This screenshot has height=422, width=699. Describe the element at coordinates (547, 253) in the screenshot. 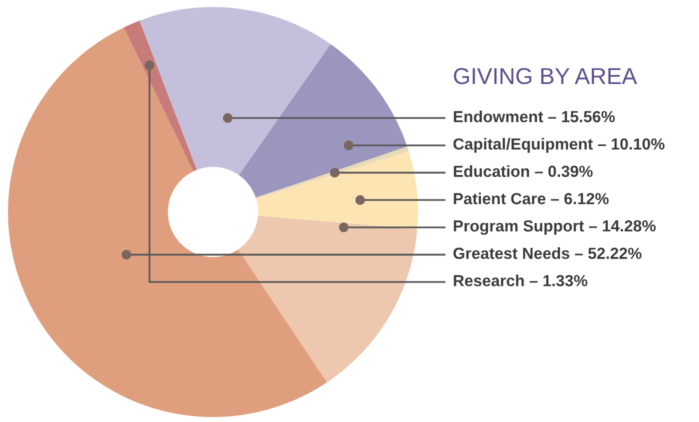

I see `slice-label: Greatest Needs – 52.22%` at that location.